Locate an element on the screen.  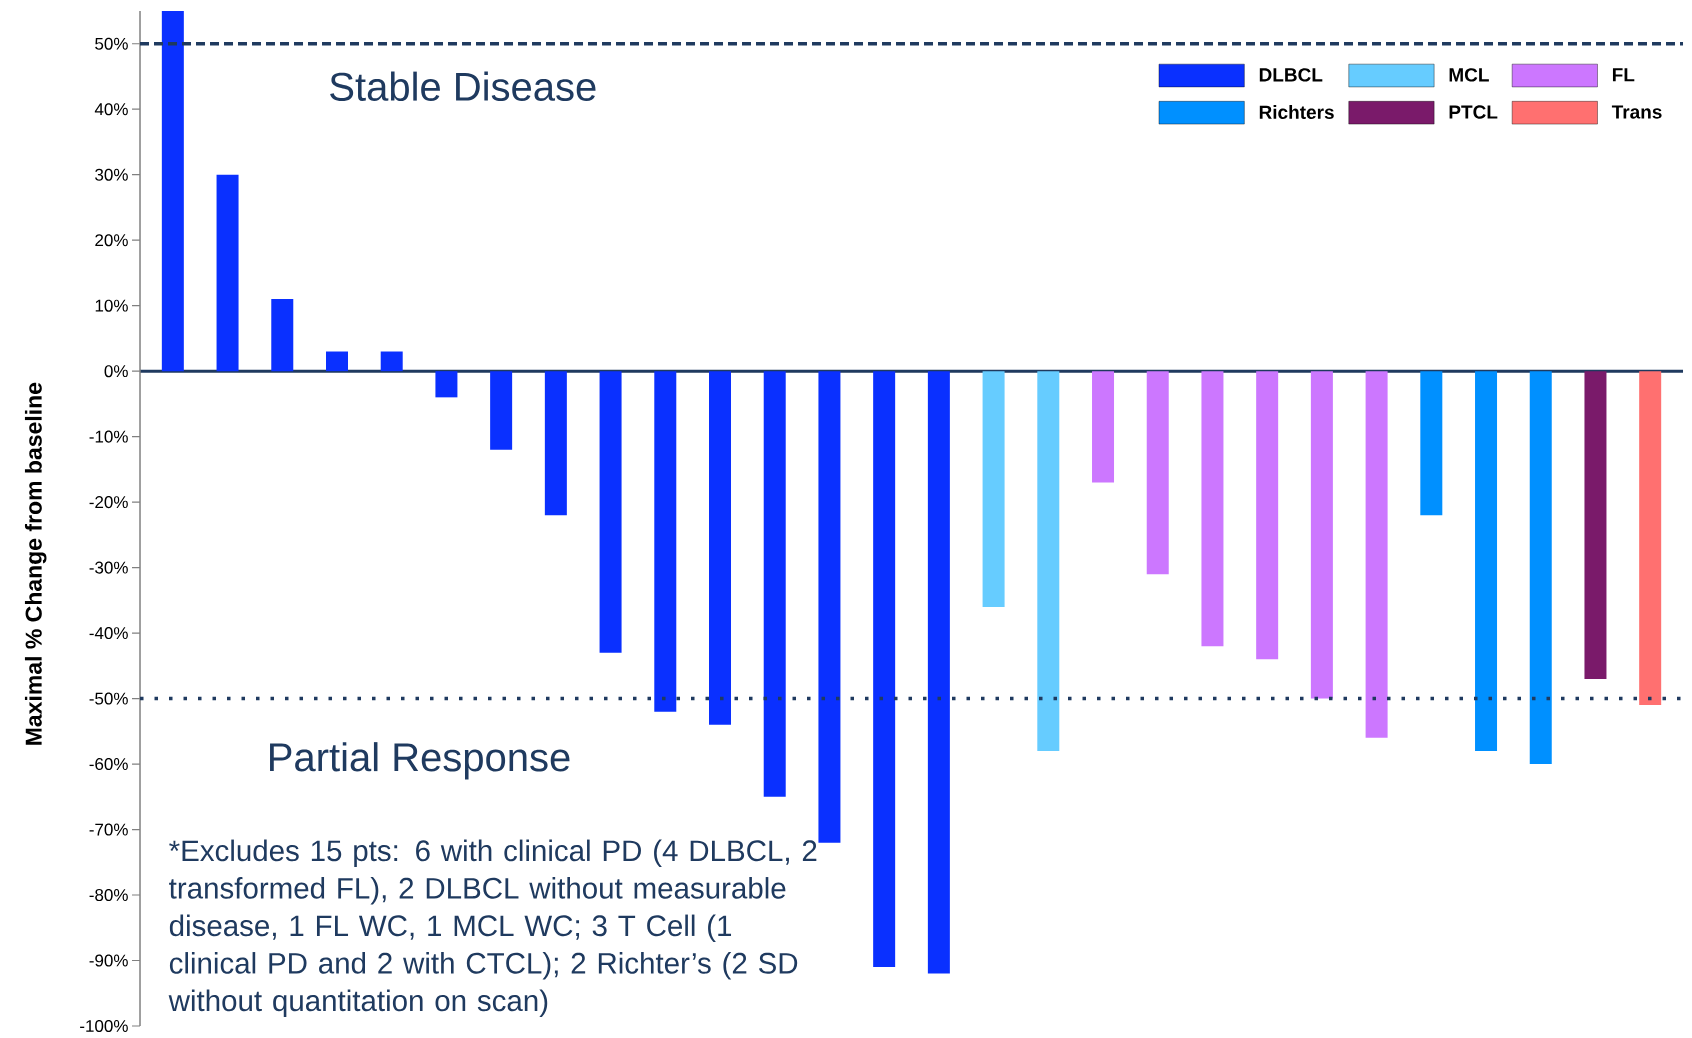
y-tick-label: 0% is located at coordinates (116, 371).